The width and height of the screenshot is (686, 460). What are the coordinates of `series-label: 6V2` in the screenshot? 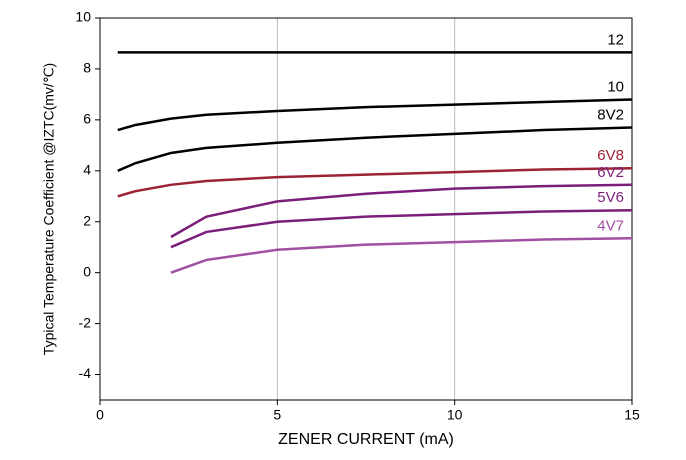 It's located at (610, 172).